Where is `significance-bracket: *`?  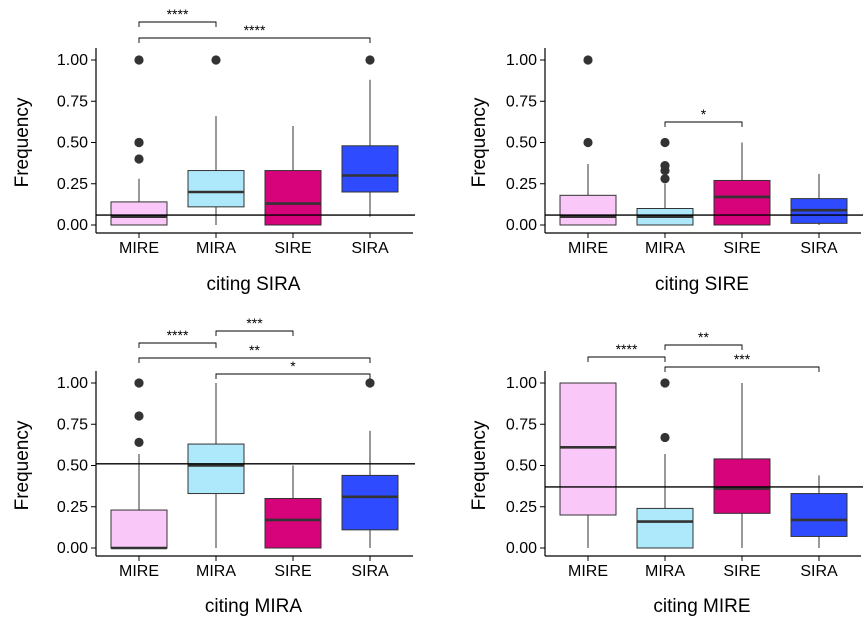
significance-bracket: * is located at coordinates (703, 116).